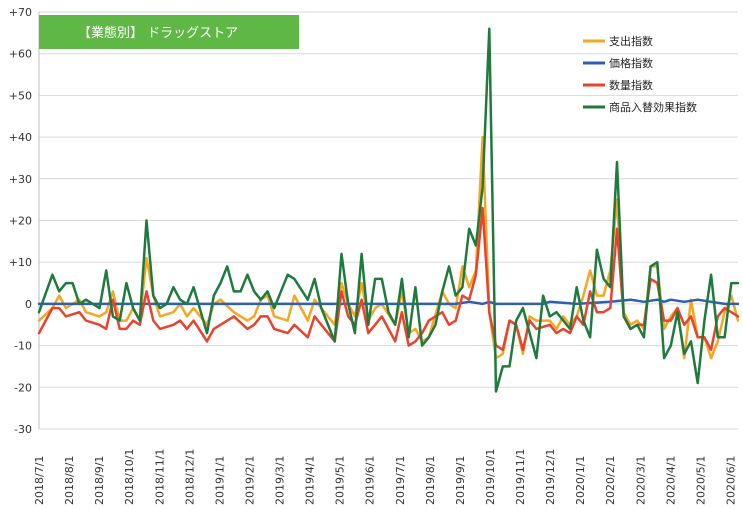 This screenshot has width=743, height=509. What do you see at coordinates (490, 477) in the screenshot?
I see `x-tick-label: 2019/10/1` at bounding box center [490, 477].